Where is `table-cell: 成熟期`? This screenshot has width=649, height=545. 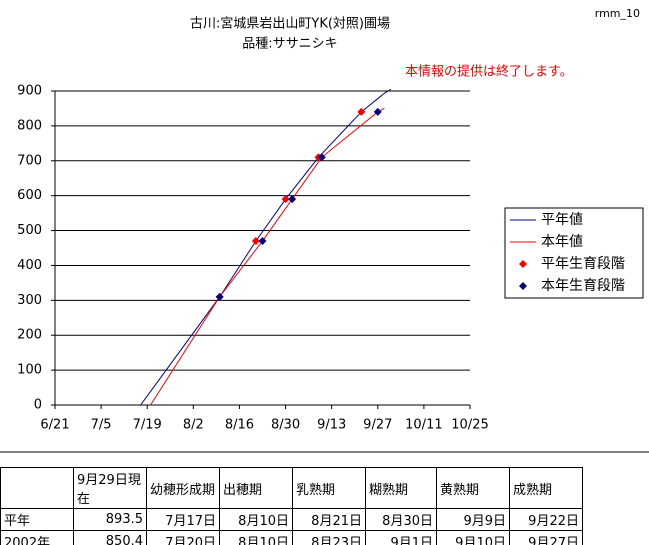 table-cell: 成熟期 is located at coordinates (546, 488).